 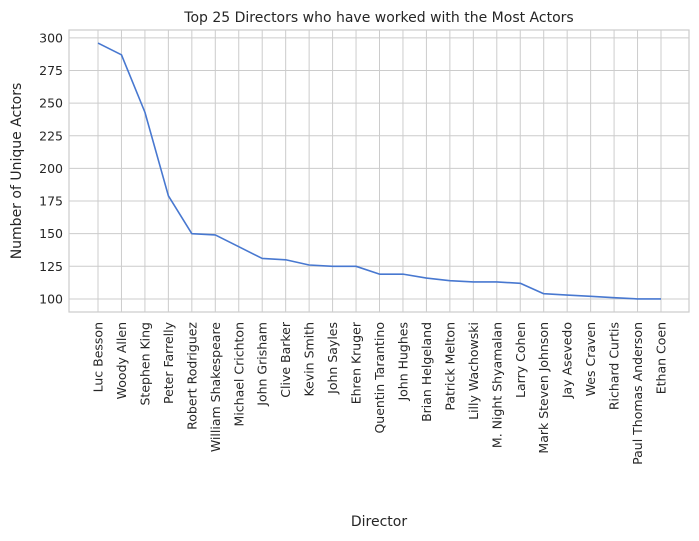 I want to click on x-tick-label: Lilly Wachowski, so click(x=473, y=371).